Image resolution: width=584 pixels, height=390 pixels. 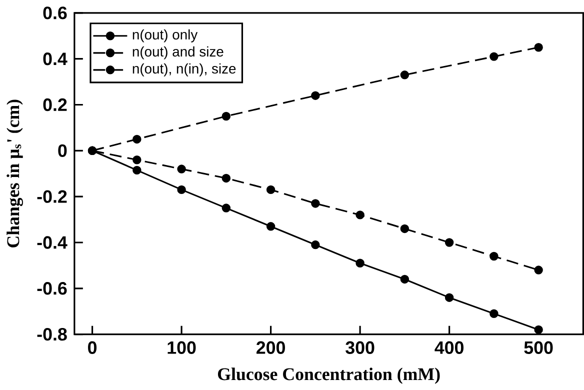 I want to click on y-tick-label: -0.4, so click(x=52, y=242).